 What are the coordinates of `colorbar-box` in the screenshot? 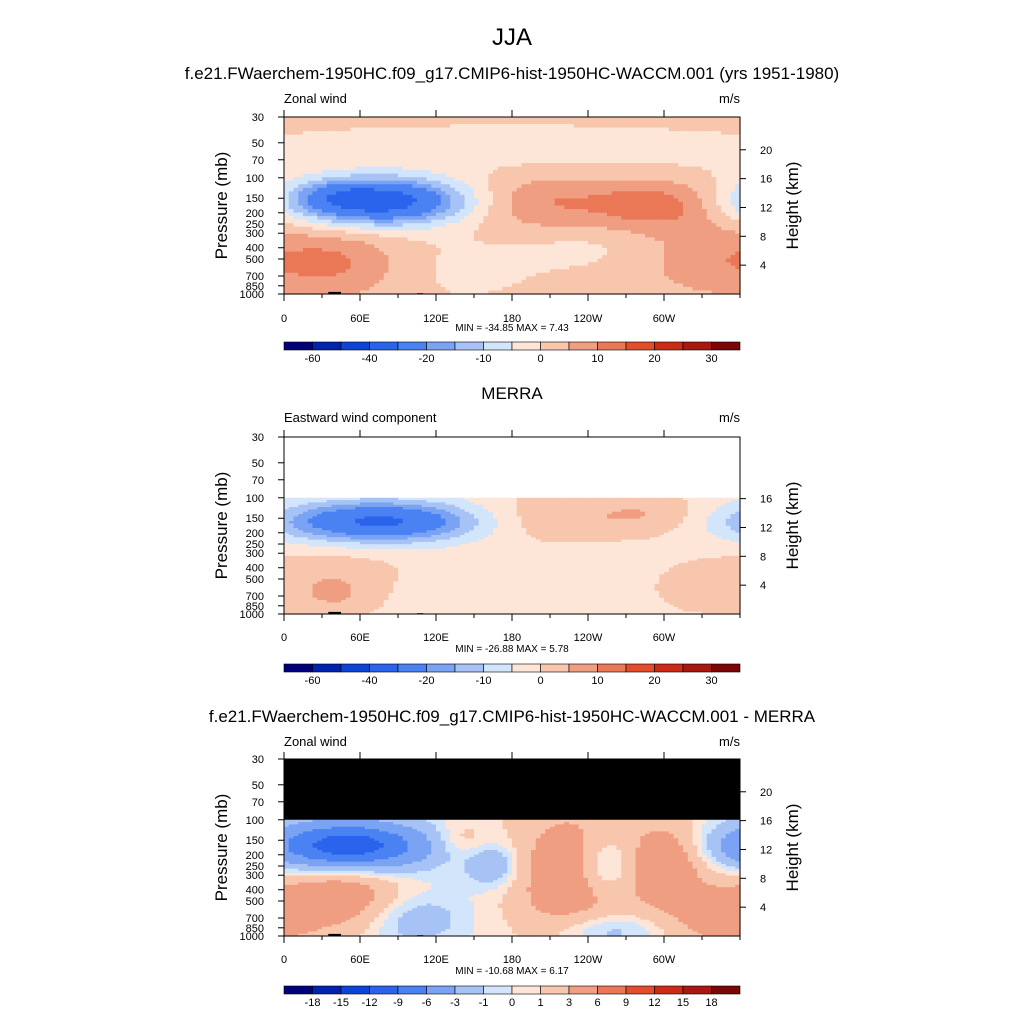 It's located at (441, 346).